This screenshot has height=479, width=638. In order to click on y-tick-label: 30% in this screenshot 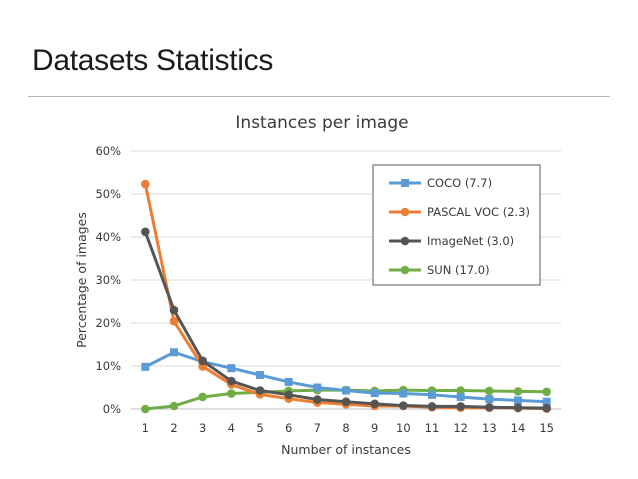, I will do `click(108, 280)`.